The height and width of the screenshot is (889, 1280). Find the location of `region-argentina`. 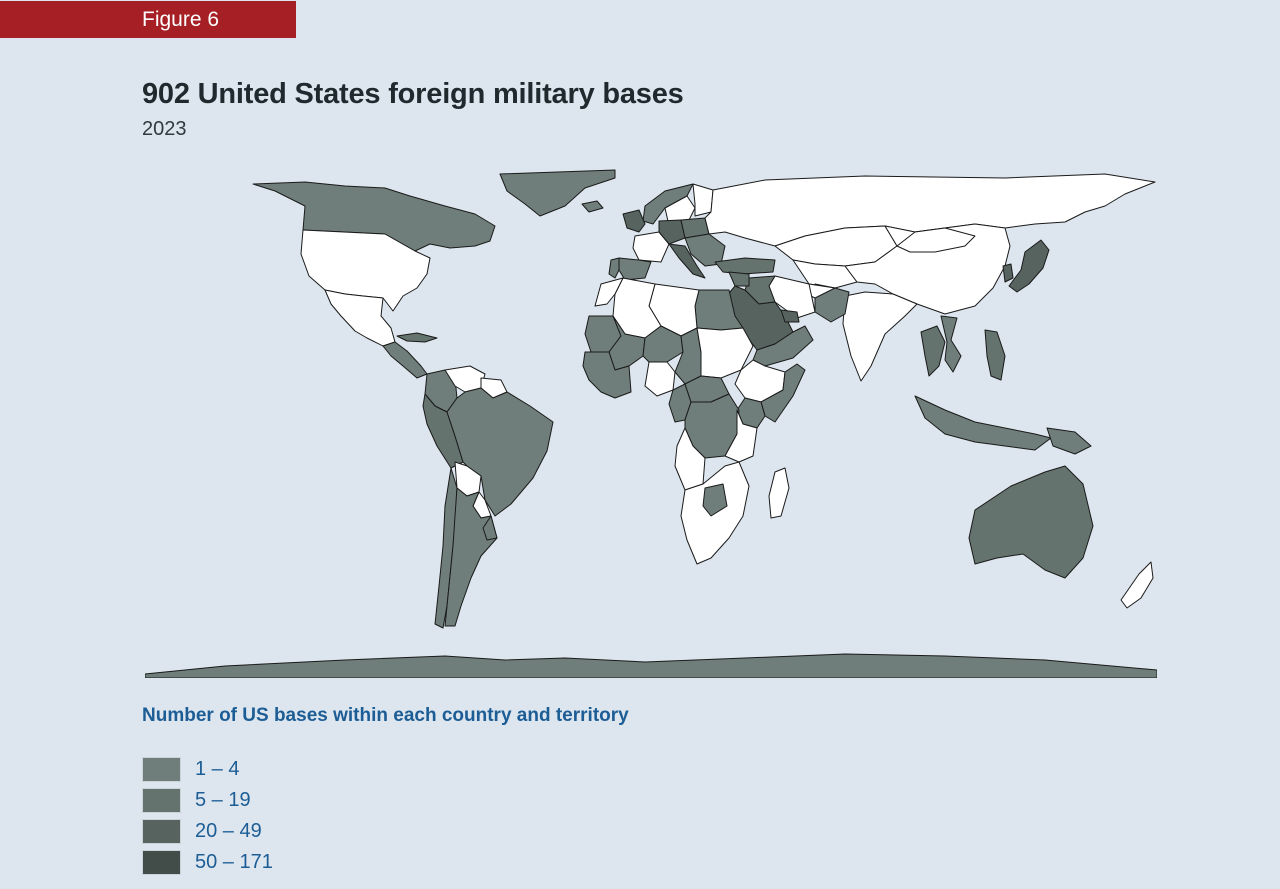

region-argentina is located at coordinates (471, 557).